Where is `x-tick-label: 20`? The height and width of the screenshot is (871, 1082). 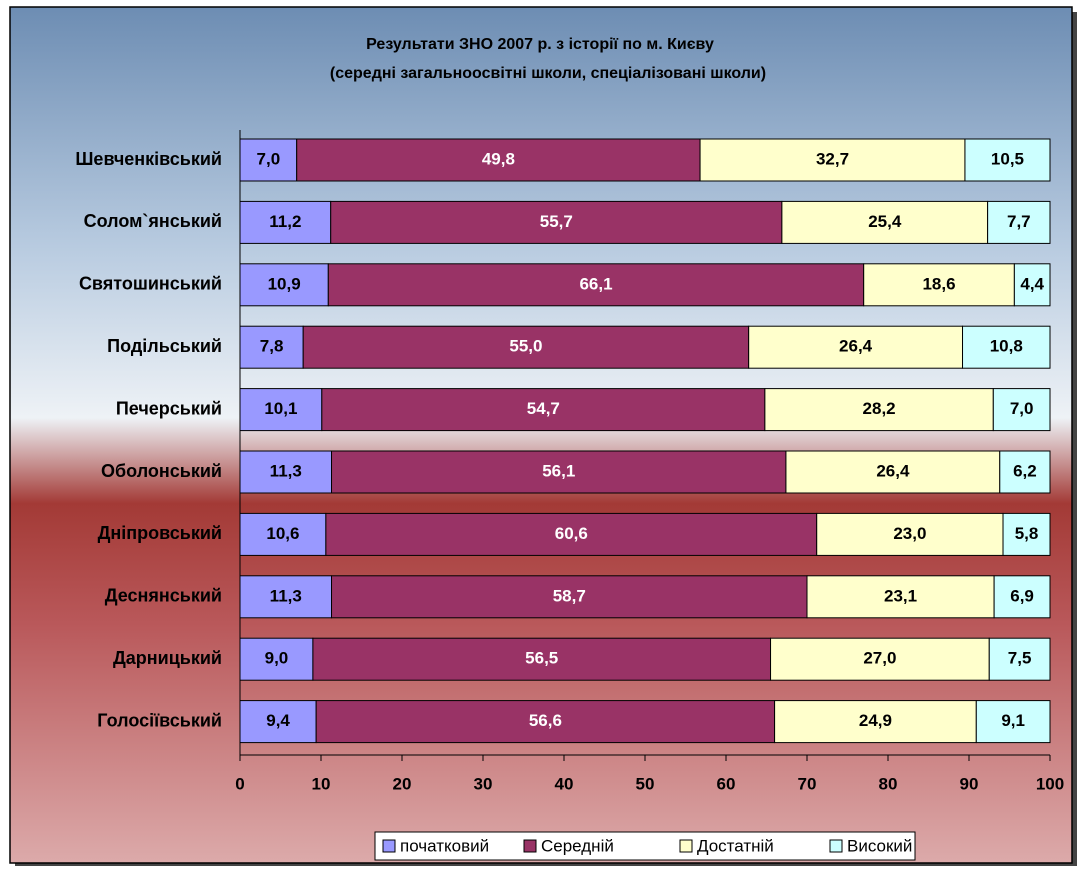 x-tick-label: 20 is located at coordinates (402, 783).